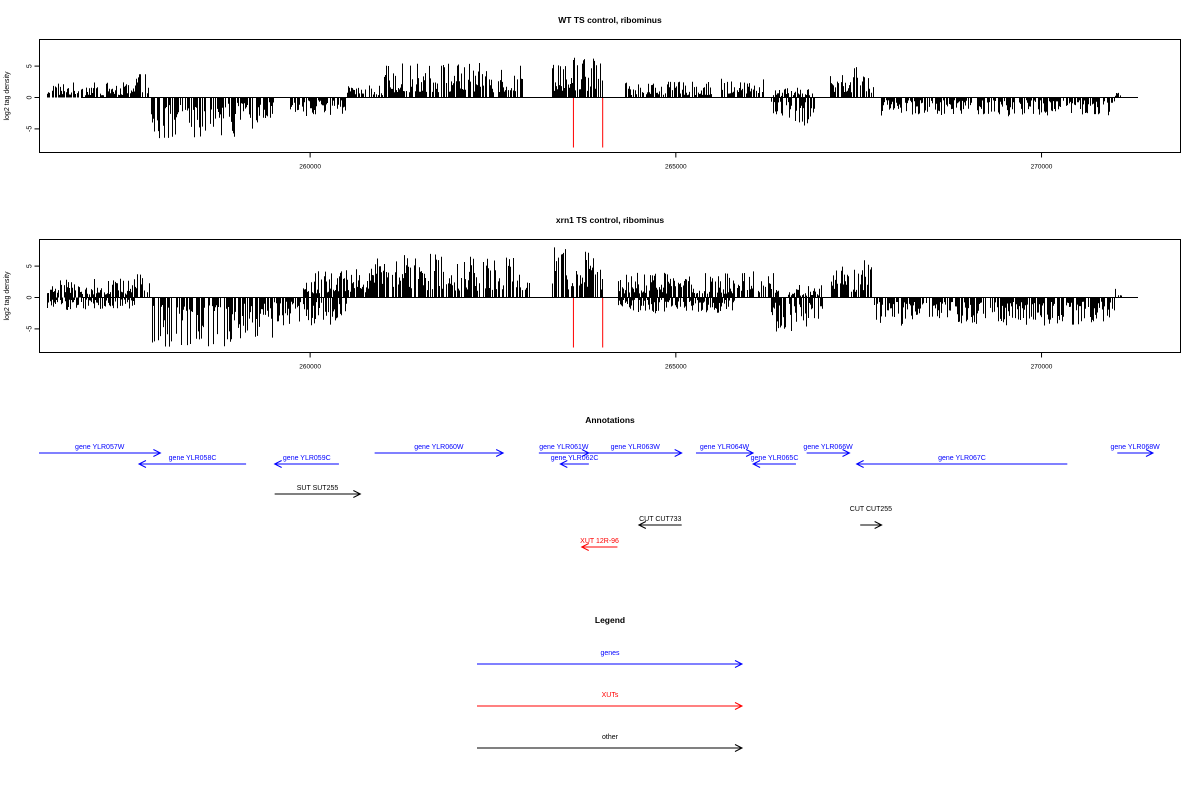 The image size is (1200, 800). What do you see at coordinates (588, 122) in the screenshot?
I see `panel-wt-markers` at bounding box center [588, 122].